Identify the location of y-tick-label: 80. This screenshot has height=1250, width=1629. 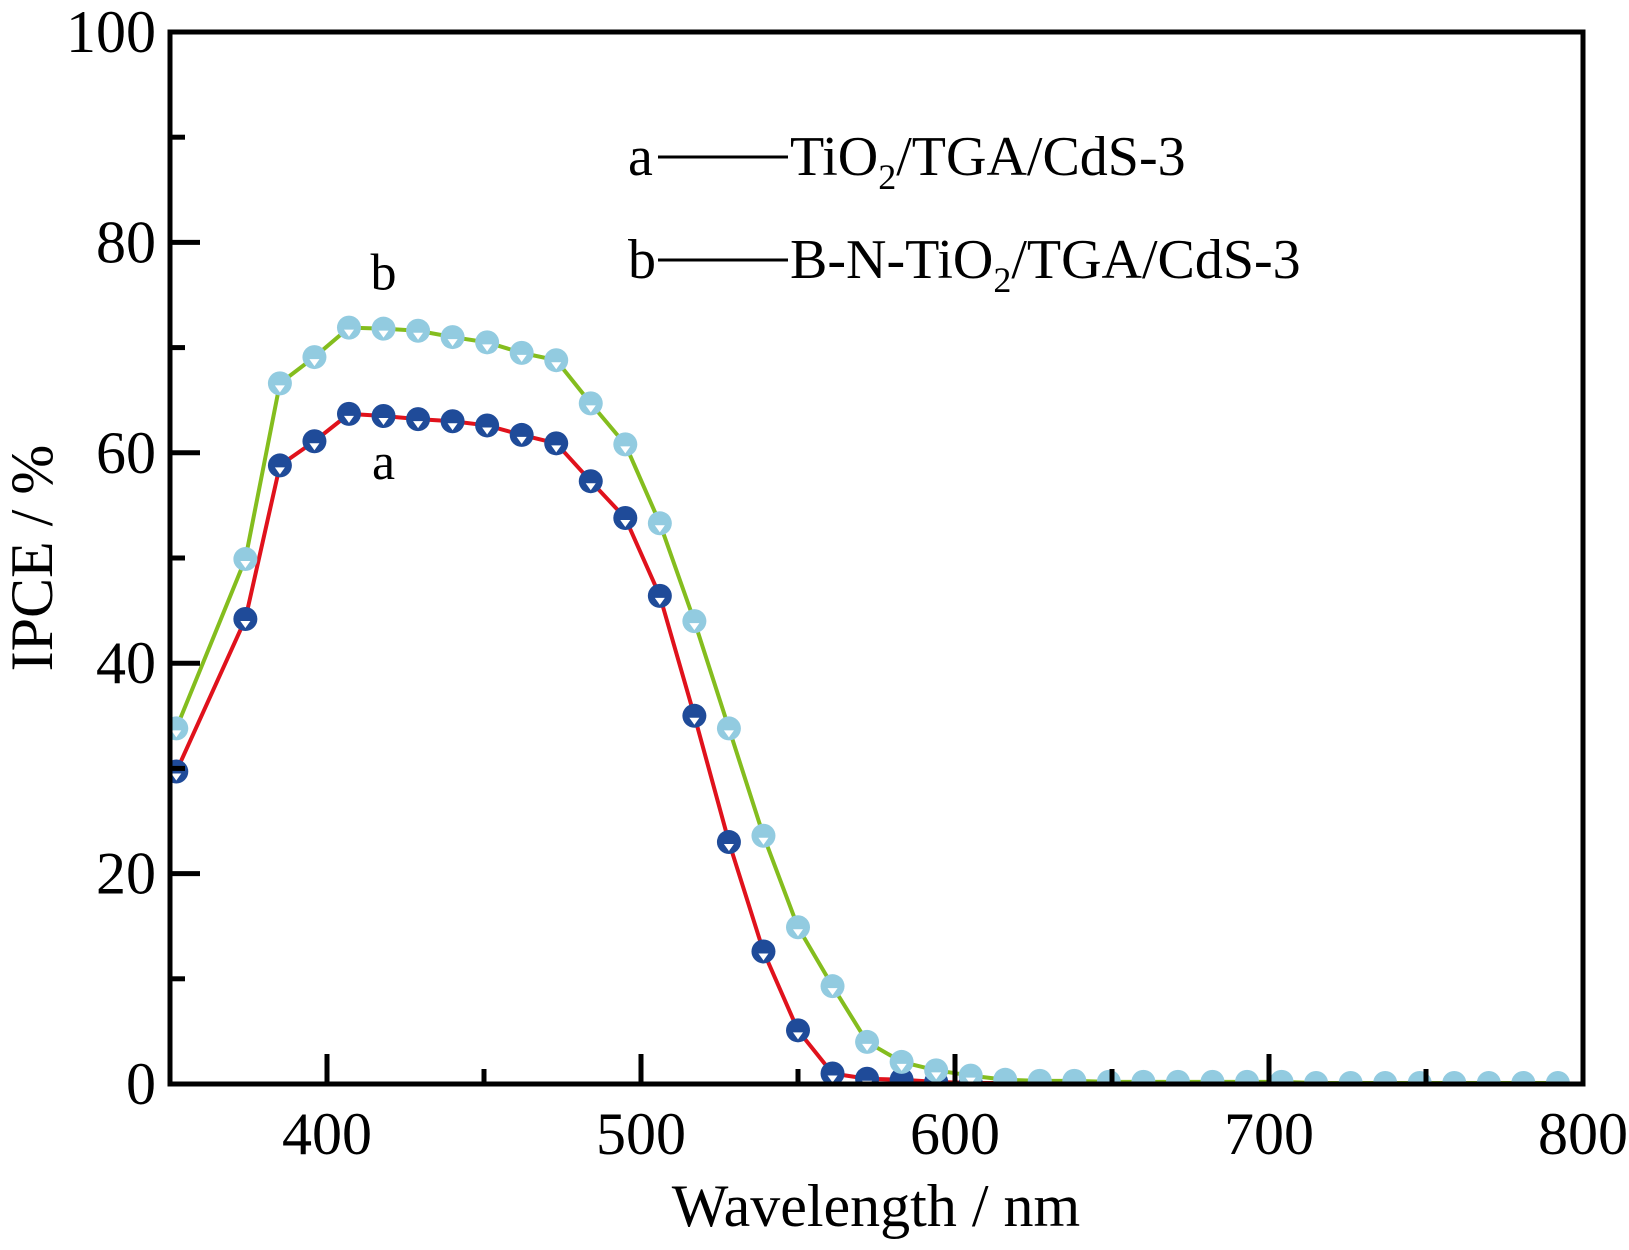
(126, 242).